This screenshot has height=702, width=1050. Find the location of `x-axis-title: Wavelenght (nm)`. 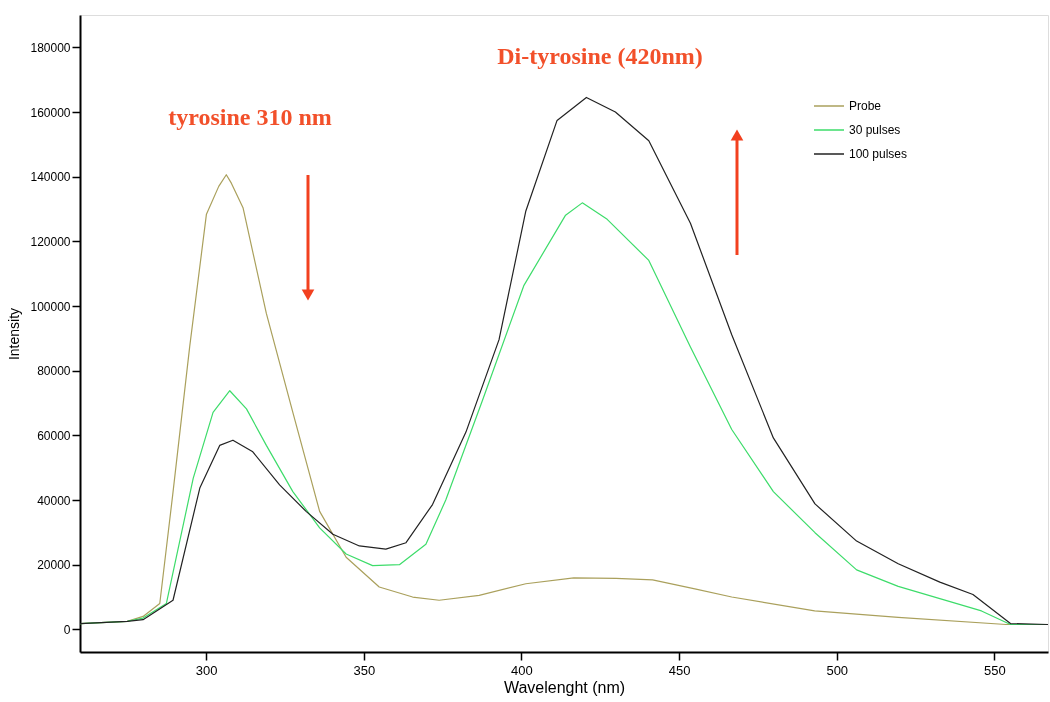

x-axis-title: Wavelenght (nm) is located at coordinates (564, 687).